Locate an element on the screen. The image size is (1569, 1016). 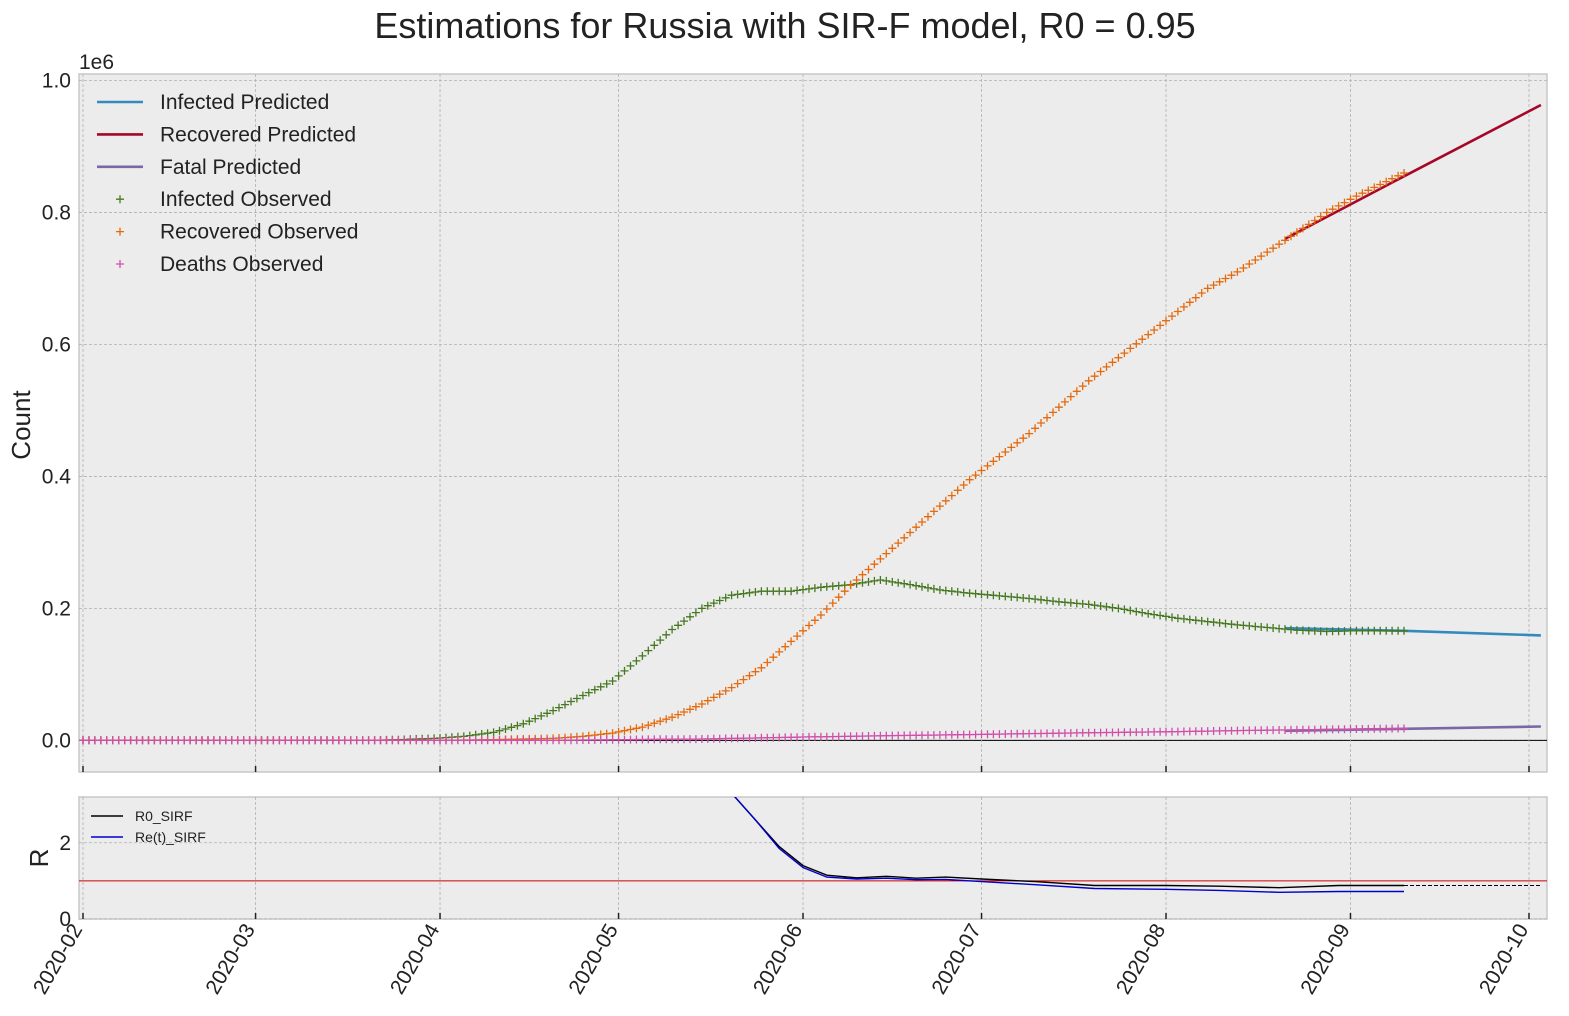
deaths-observed-markers is located at coordinates (743, 734).